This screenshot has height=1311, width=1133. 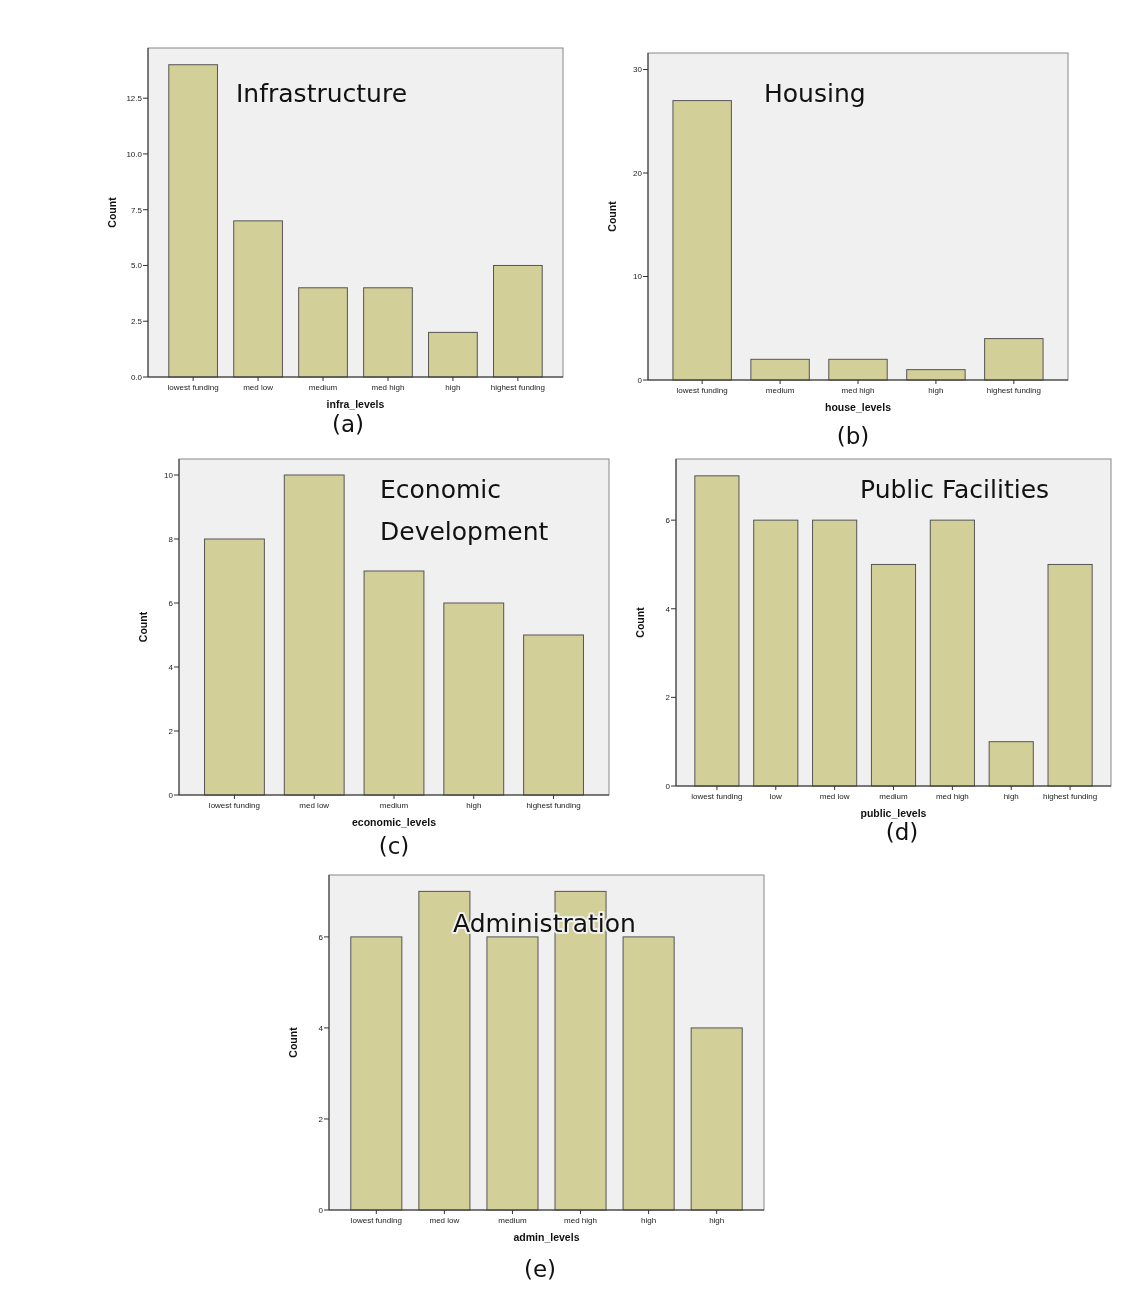 I want to click on y-tick-label: 10.0, so click(x=134, y=154).